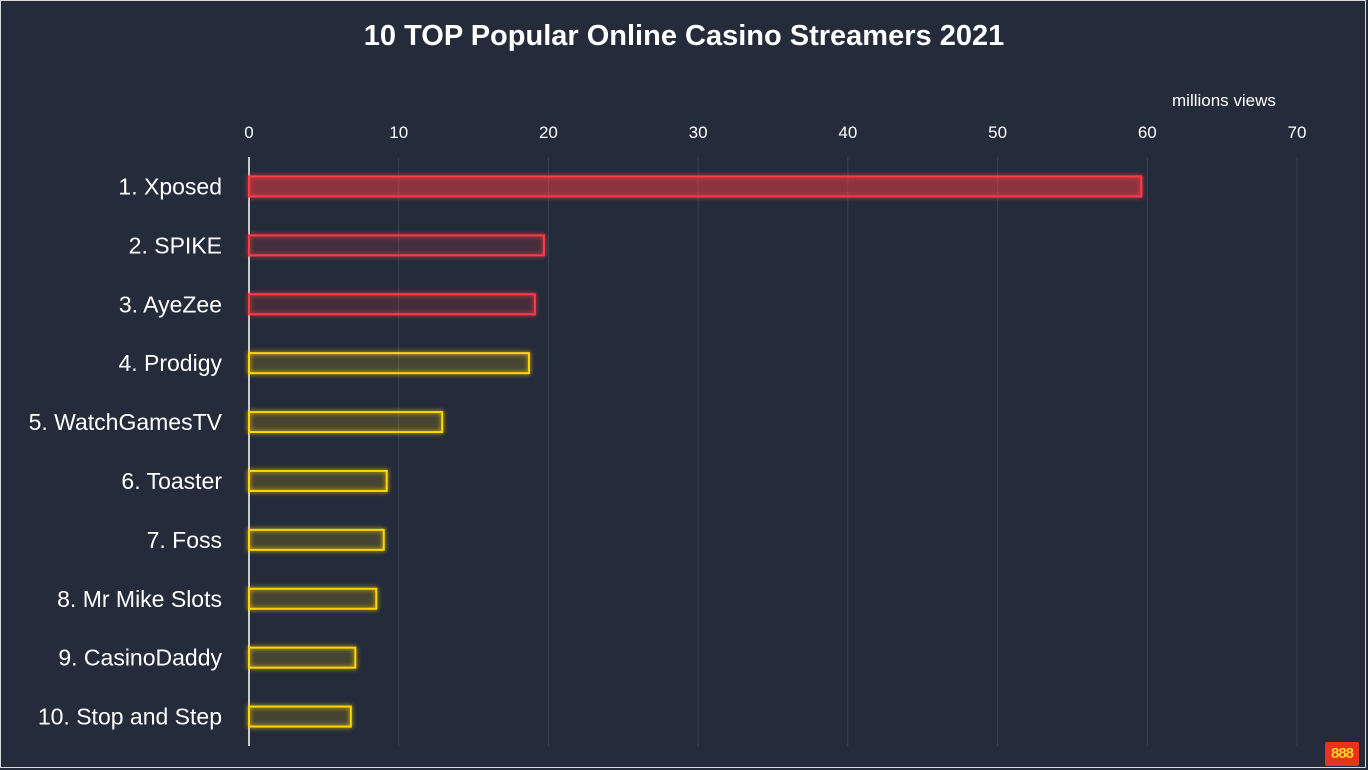 Image resolution: width=1368 pixels, height=770 pixels. I want to click on category-label: 10. Stop and Step, so click(130, 717).